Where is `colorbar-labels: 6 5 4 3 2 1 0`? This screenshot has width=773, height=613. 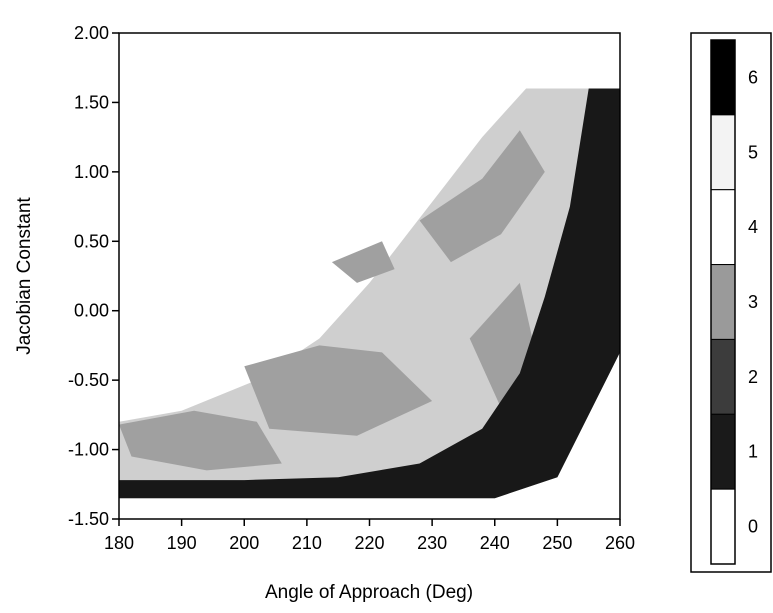 colorbar-labels: 6 5 4 3 2 1 0 is located at coordinates (753, 301).